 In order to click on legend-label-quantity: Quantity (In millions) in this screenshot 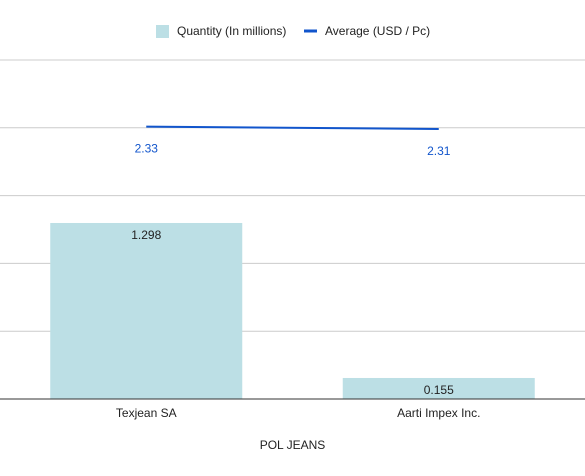, I will do `click(231, 31)`.